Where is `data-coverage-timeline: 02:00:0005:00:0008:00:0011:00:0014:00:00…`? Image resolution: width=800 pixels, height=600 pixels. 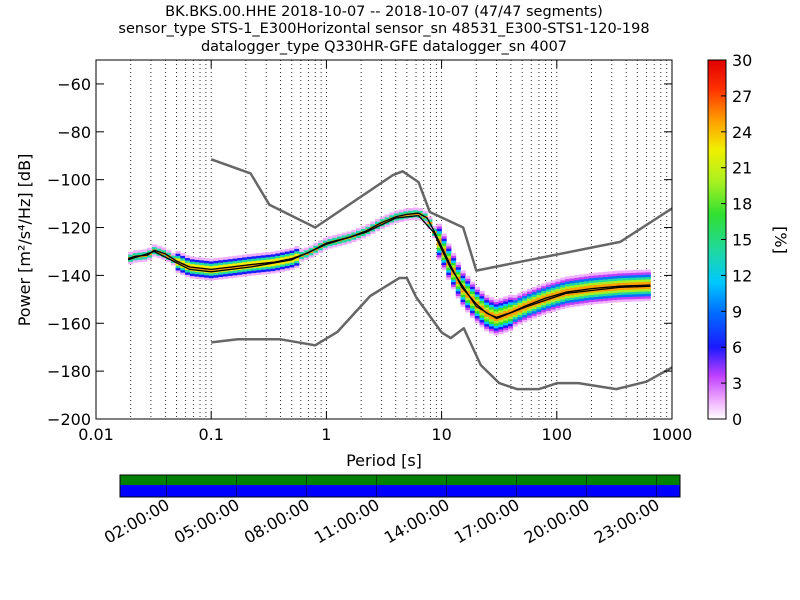 data-coverage-timeline: 02:00:0005:00:0008:00:0011:00:0014:00:00… is located at coordinates (391, 510).